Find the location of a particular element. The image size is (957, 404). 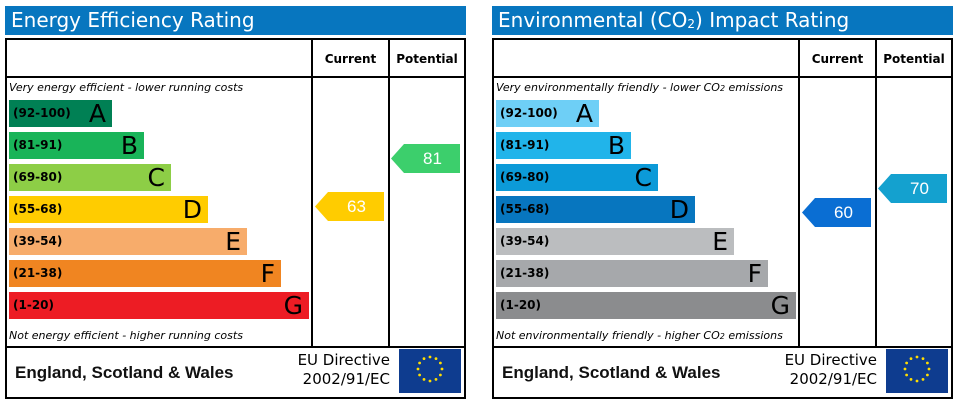

title-text: ) Impact Rating is located at coordinates (772, 20).